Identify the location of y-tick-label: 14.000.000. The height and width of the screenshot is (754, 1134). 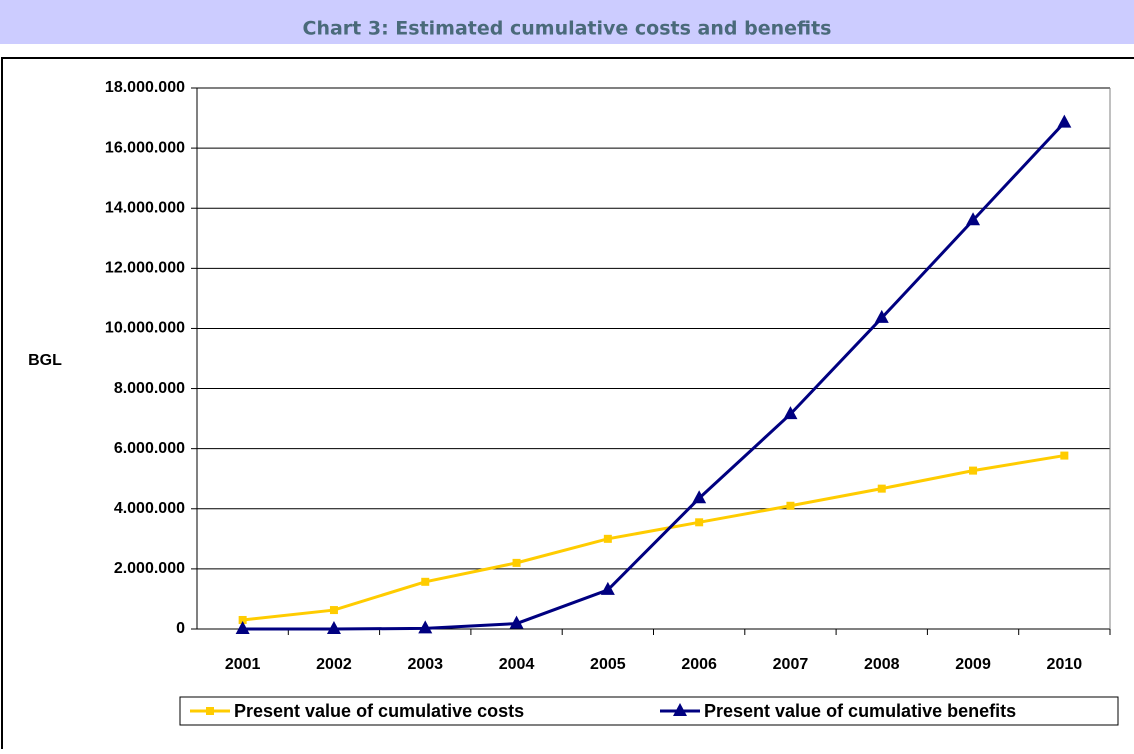
(145, 207).